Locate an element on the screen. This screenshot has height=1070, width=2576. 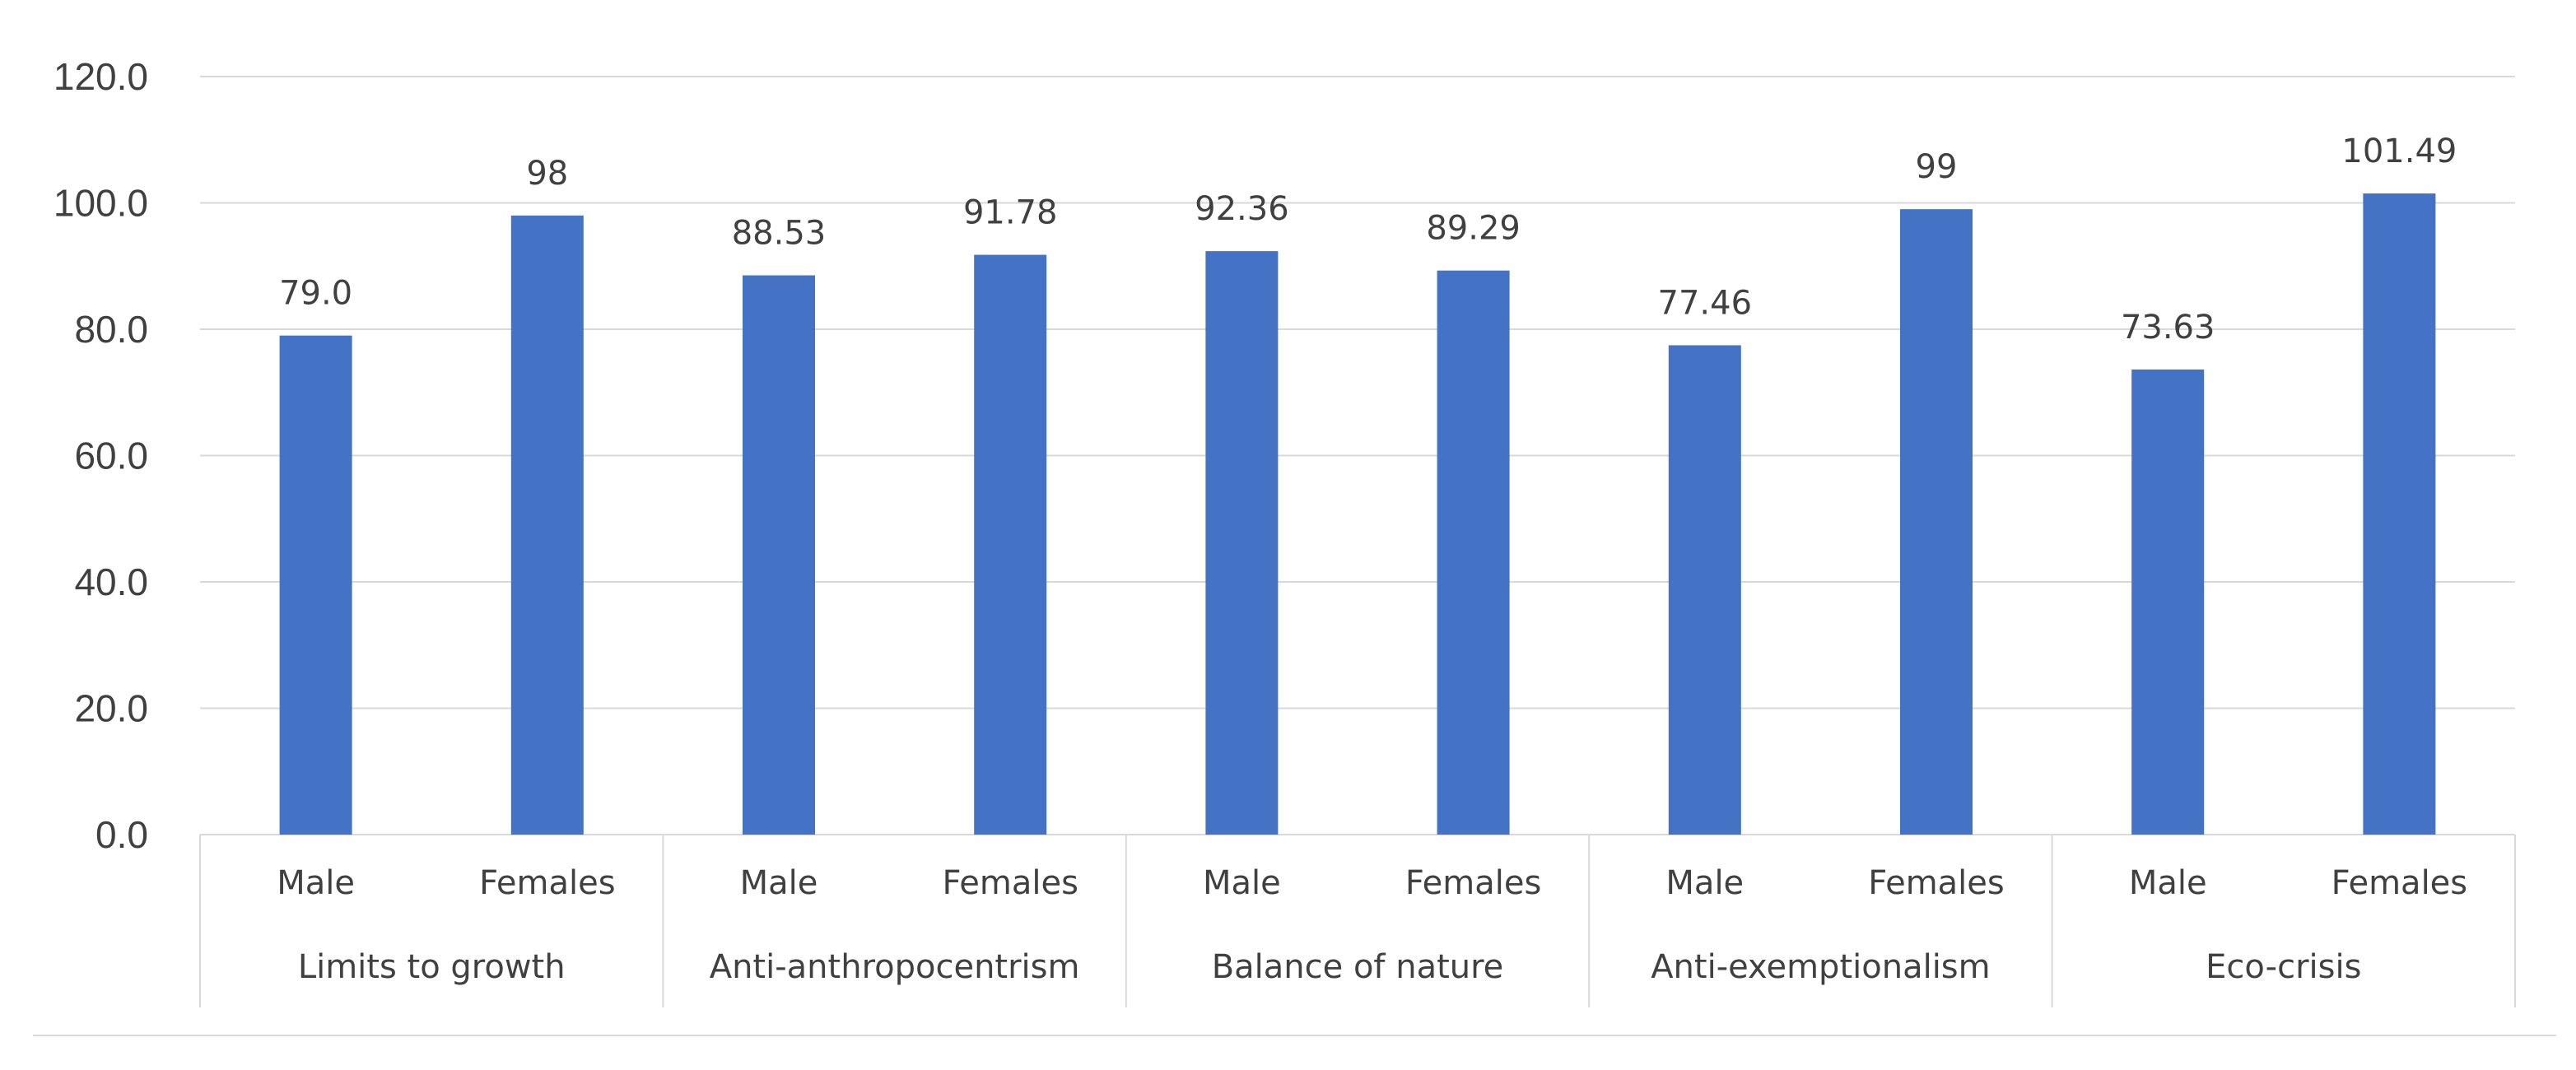
y-tick-label: 100.0 is located at coordinates (101, 203).